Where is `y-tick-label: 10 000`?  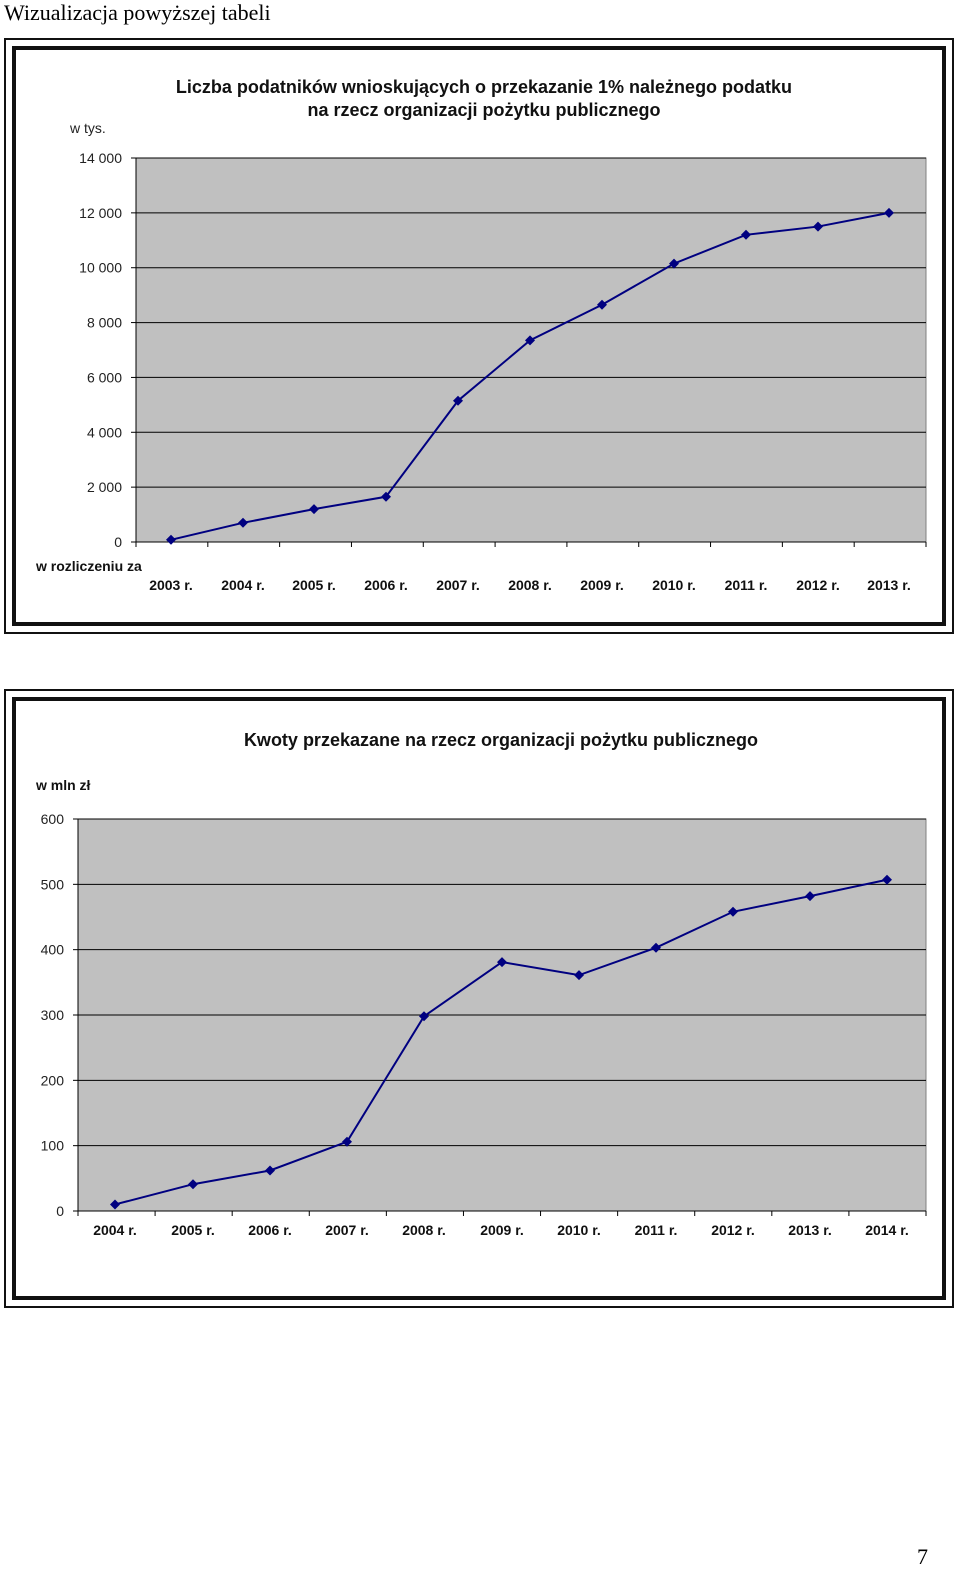
y-tick-label: 10 000 is located at coordinates (100, 268).